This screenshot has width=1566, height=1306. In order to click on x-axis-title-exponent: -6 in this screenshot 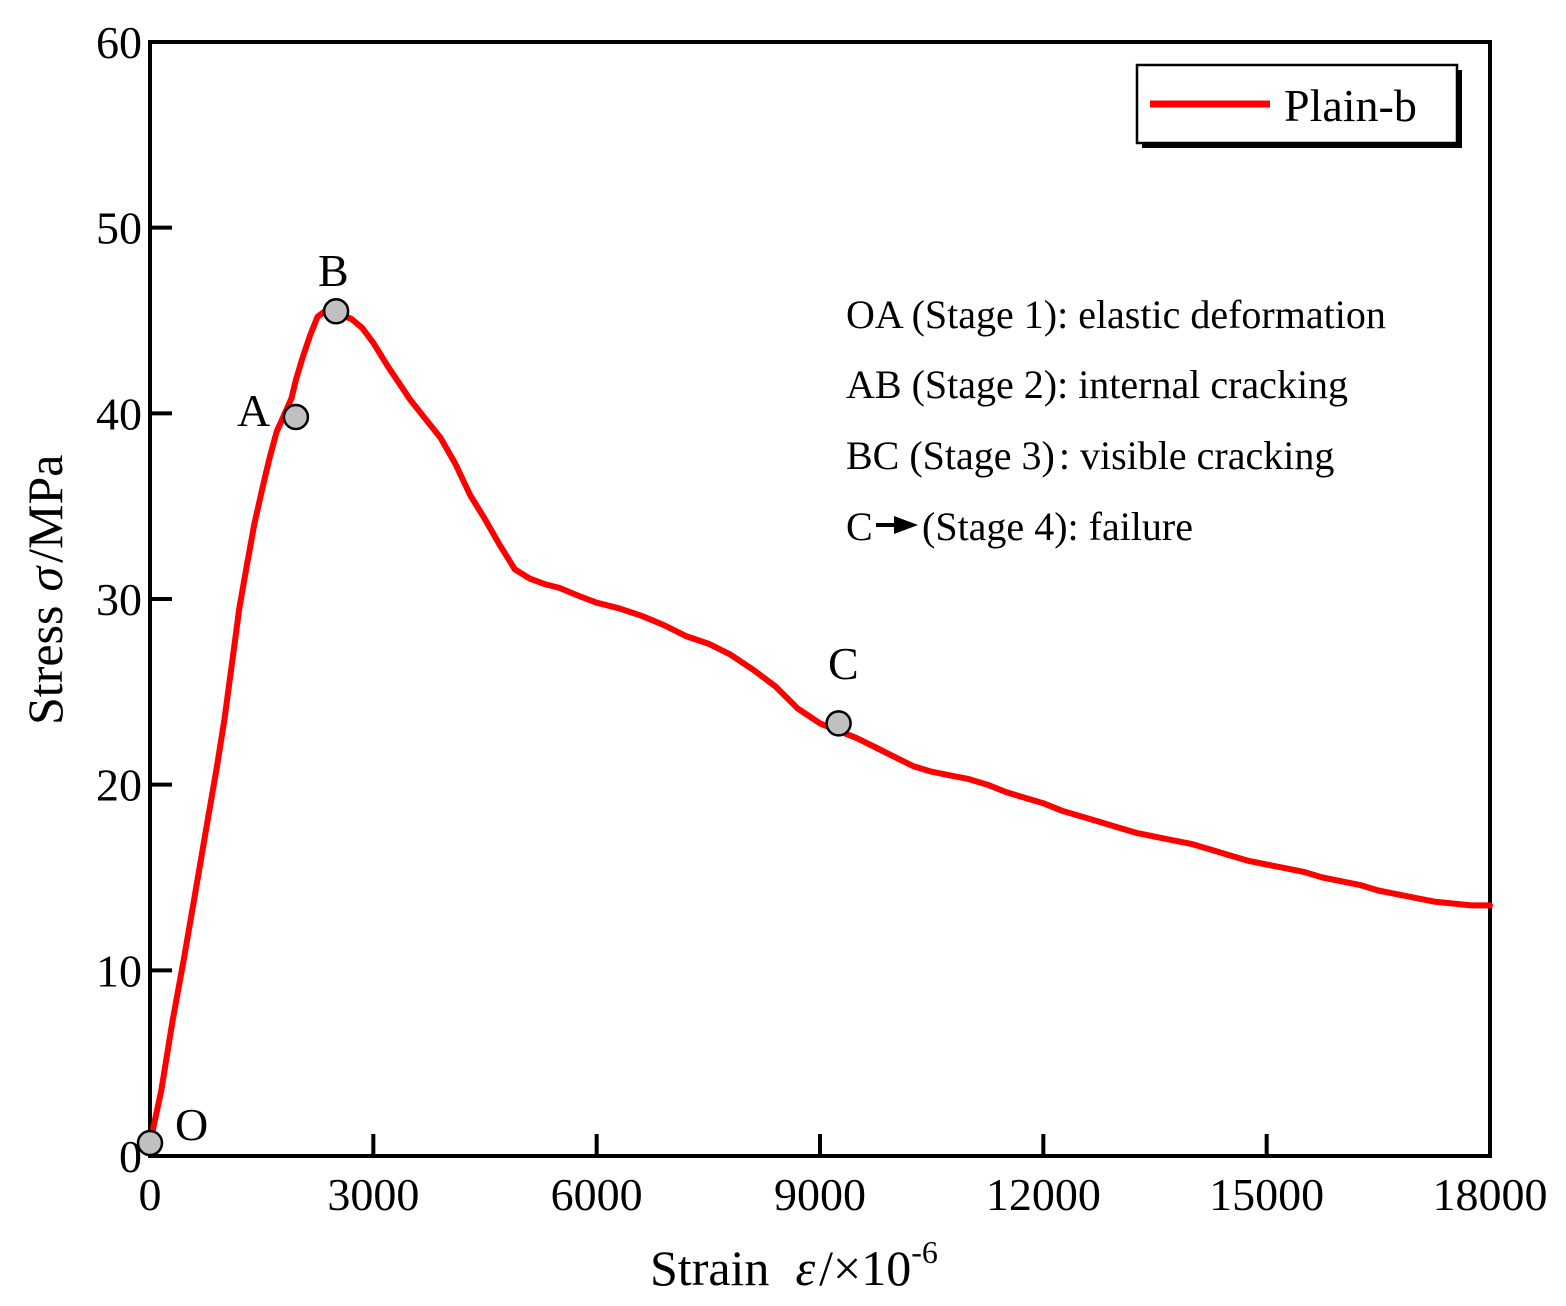, I will do `click(924, 1252)`.